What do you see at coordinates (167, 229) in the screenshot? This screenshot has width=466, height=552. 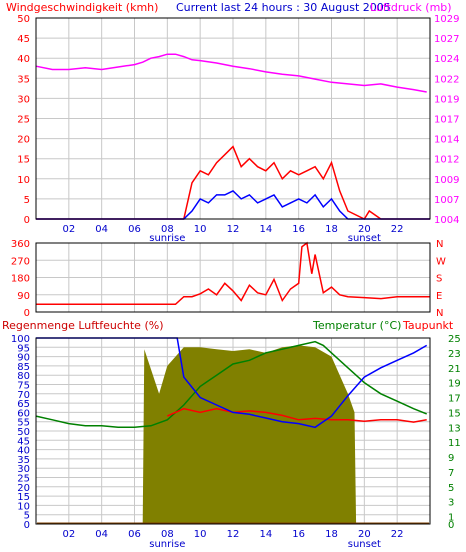 I see `x-tick-label: 08` at bounding box center [167, 229].